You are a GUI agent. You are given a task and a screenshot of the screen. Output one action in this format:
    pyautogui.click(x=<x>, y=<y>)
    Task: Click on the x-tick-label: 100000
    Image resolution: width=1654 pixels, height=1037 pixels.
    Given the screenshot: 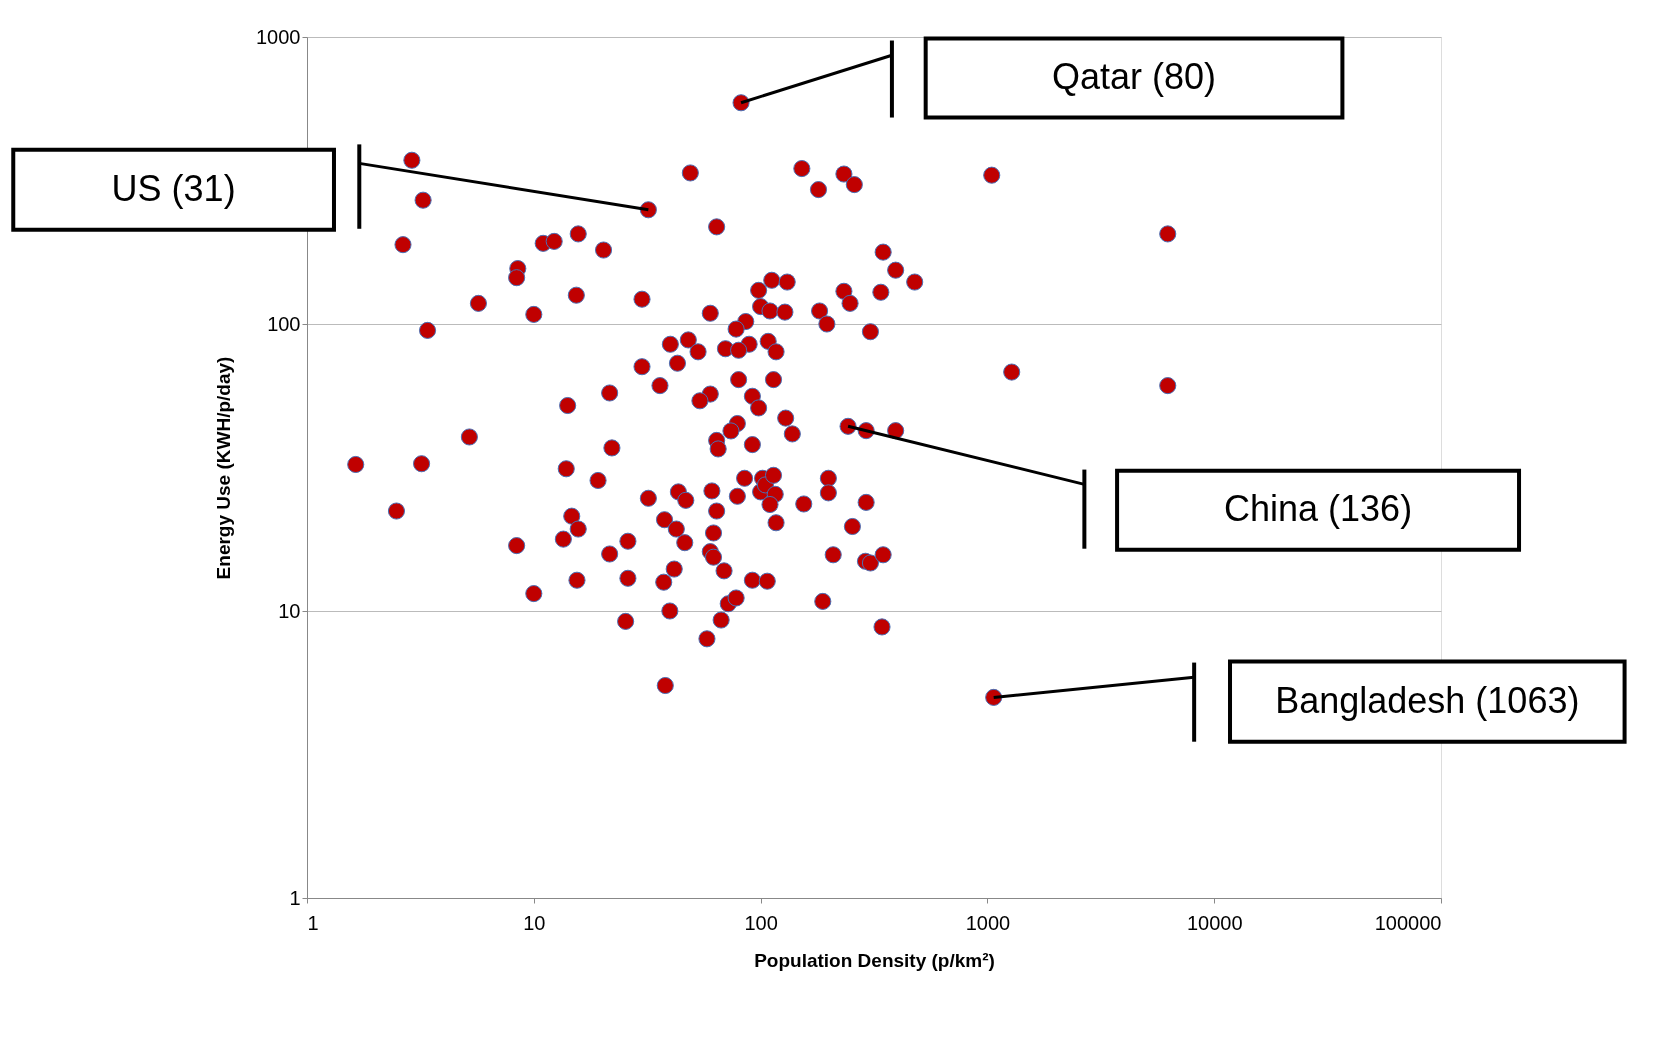 What is the action you would take?
    pyautogui.click(x=1408, y=922)
    